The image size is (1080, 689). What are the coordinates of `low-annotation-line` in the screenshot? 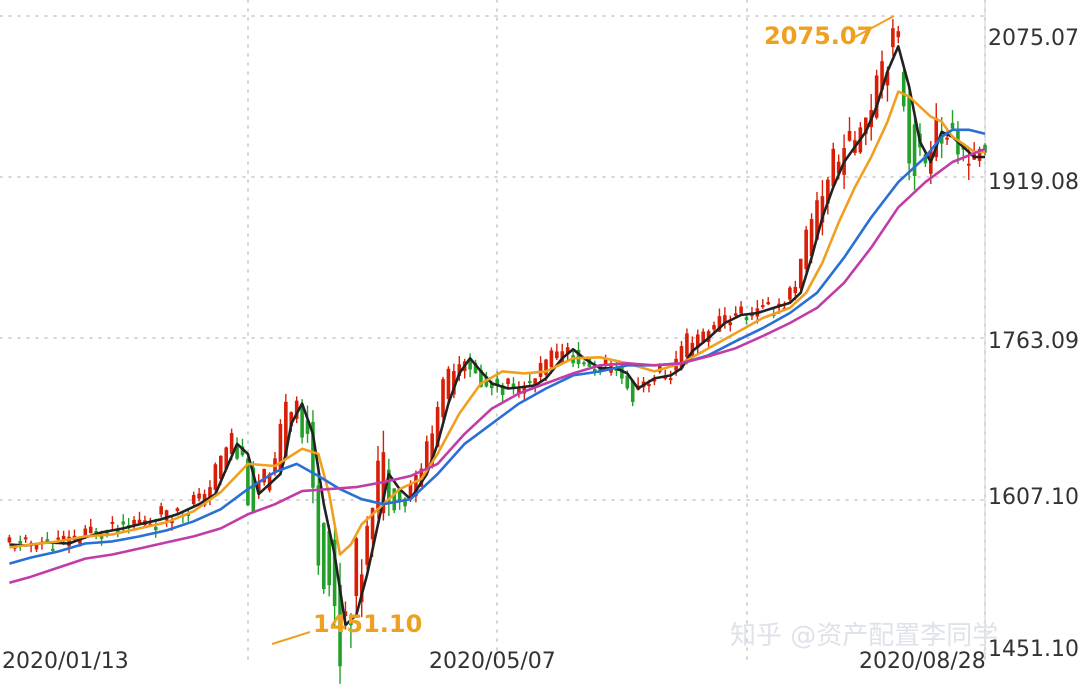 It's located at (291, 638).